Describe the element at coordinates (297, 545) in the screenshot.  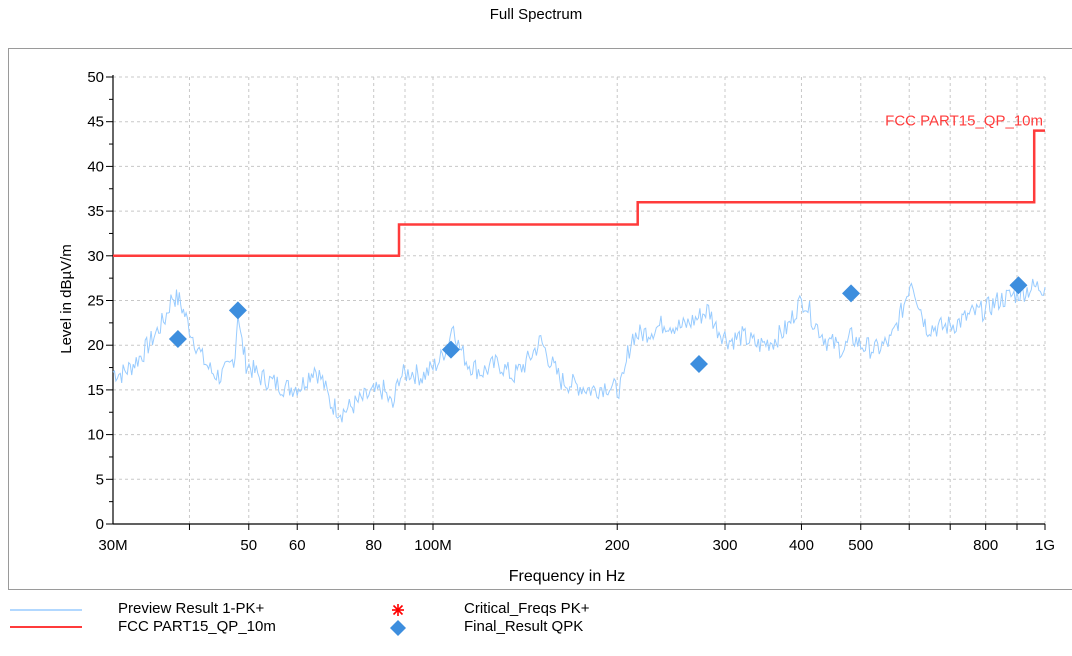
I see `x-tick-label: 60` at that location.